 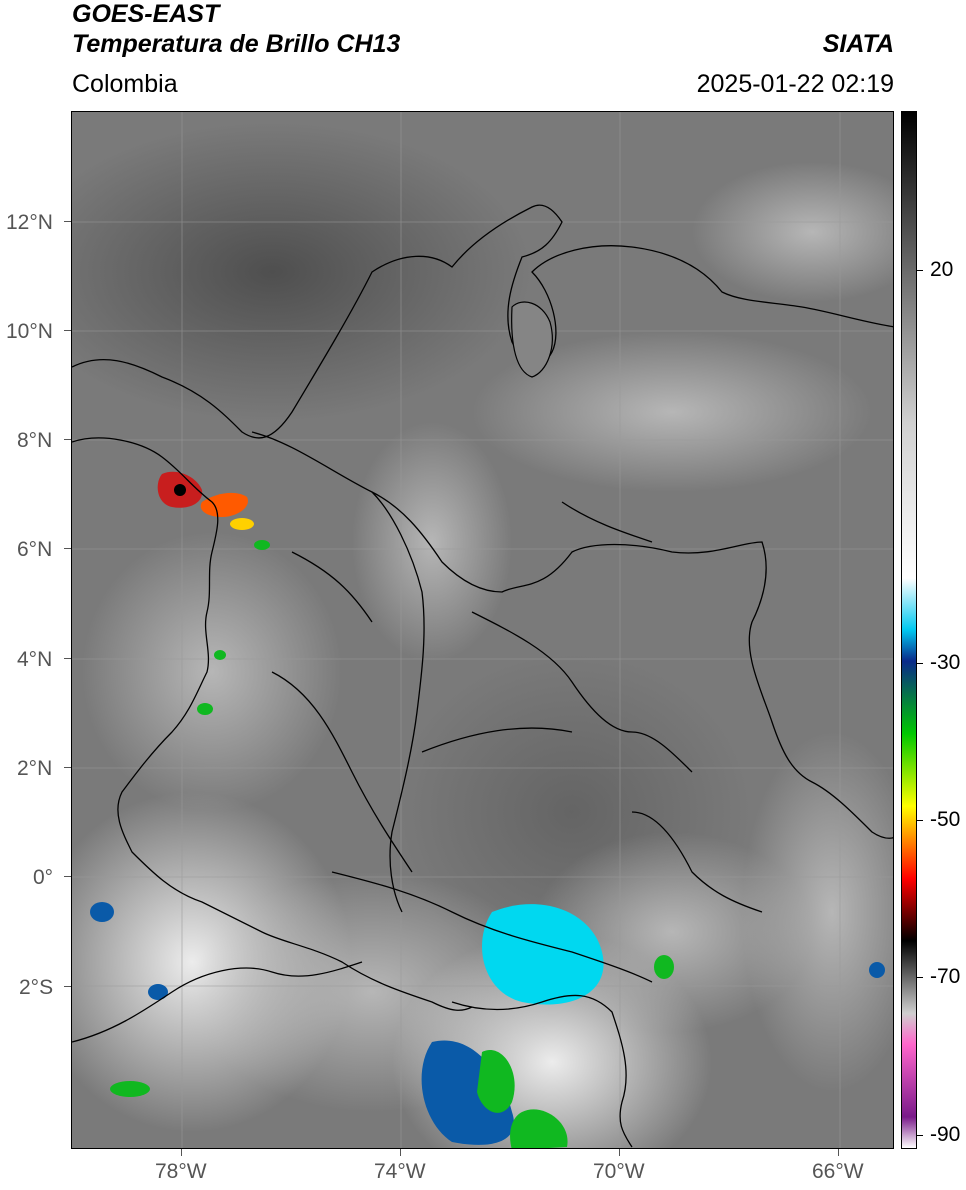 What do you see at coordinates (795, 84) in the screenshot?
I see `timestamp: 2025-01-22 02:19` at bounding box center [795, 84].